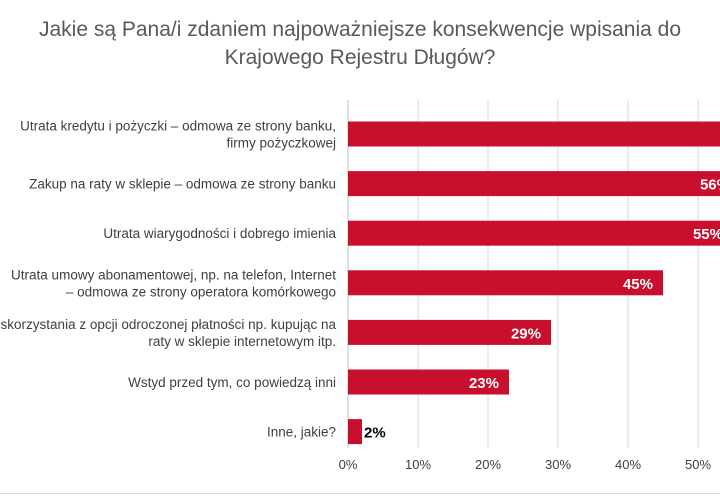 The image size is (720, 500). Describe the element at coordinates (638, 284) in the screenshot. I see `value-label: 45%` at that location.